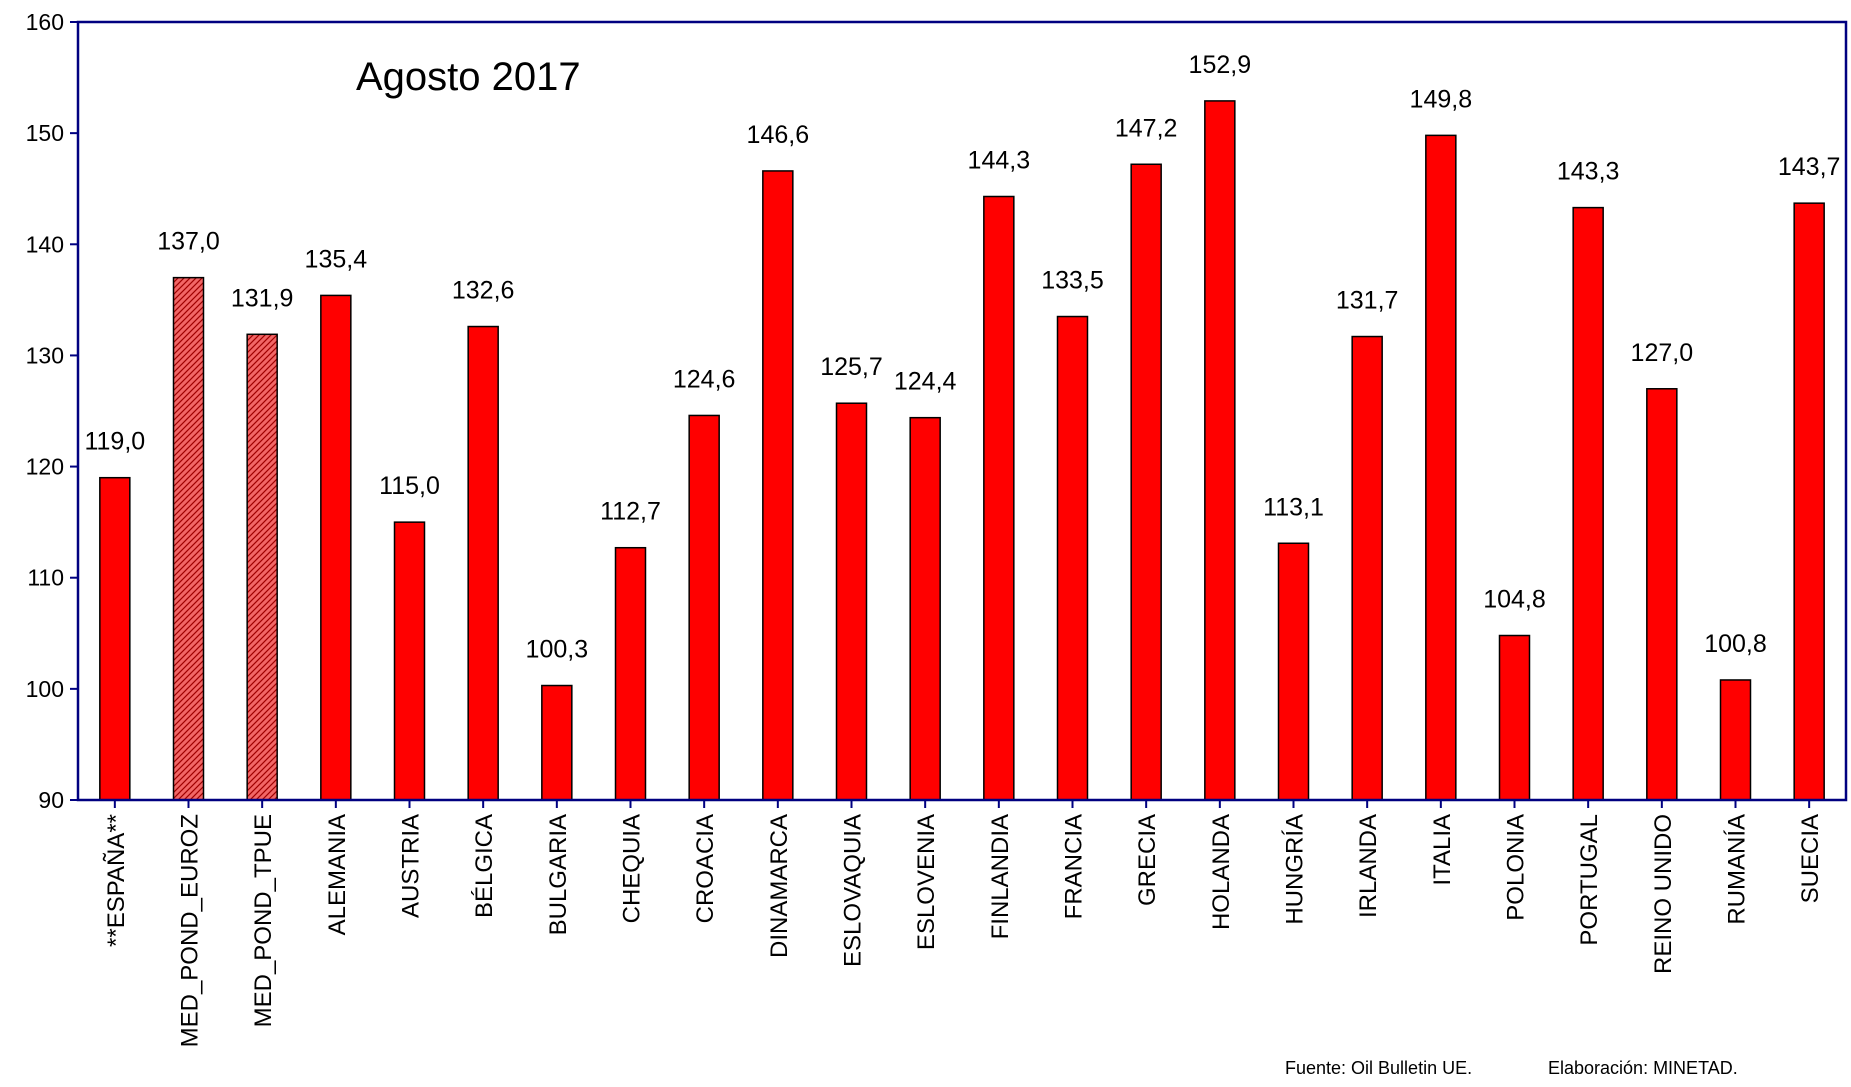  Describe the element at coordinates (926, 882) in the screenshot. I see `x-category-label: ESLOVENIA` at that location.